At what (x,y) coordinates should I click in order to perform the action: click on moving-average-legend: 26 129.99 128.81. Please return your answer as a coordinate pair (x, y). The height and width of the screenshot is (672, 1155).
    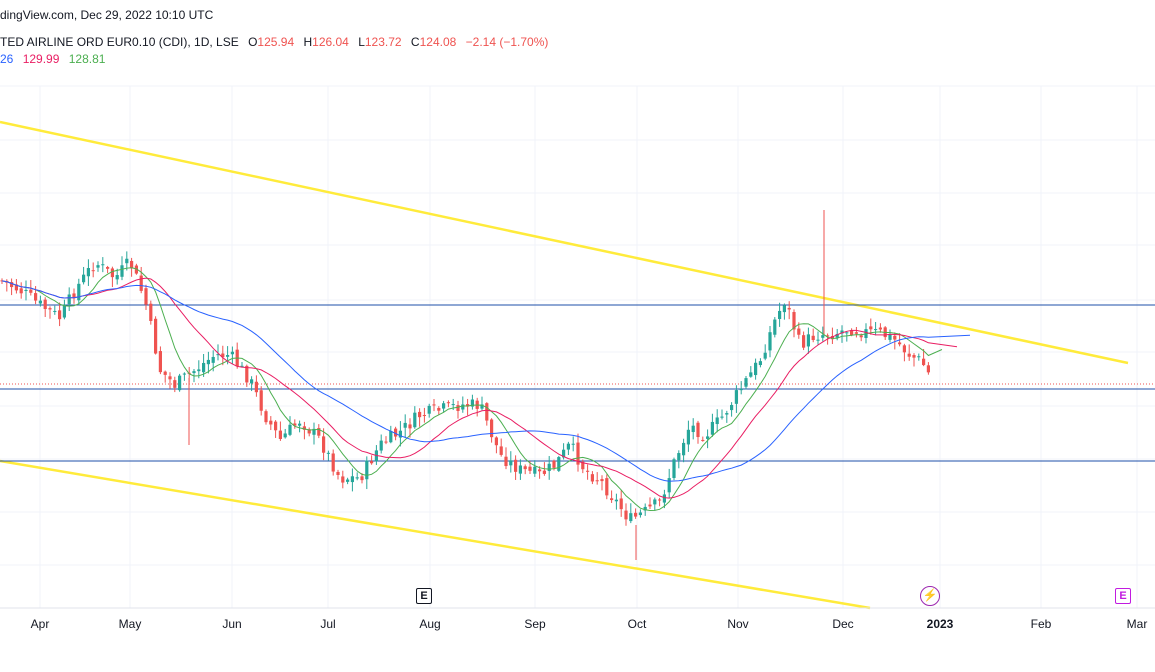
    Looking at the image, I should click on (52, 59).